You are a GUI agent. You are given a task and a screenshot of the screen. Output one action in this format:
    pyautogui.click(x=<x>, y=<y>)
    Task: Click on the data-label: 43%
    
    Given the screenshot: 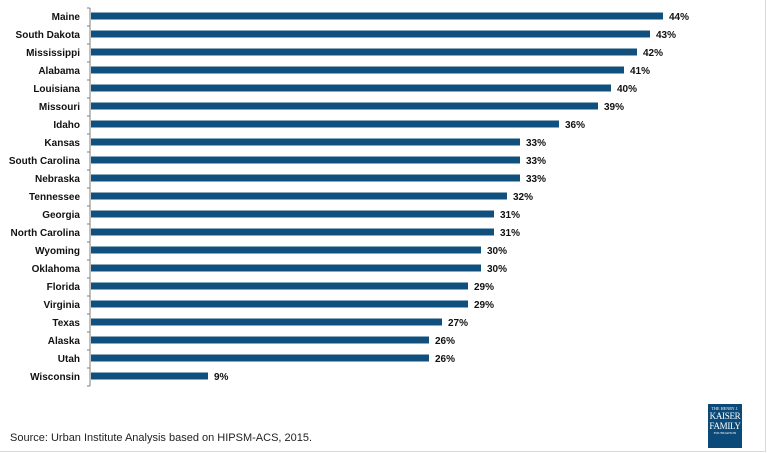 What is the action you would take?
    pyautogui.click(x=666, y=35)
    